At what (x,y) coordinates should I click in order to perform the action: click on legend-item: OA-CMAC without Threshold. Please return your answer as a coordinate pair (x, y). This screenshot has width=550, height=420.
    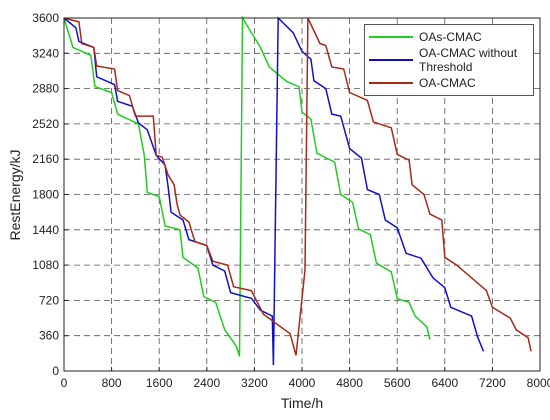
    Looking at the image, I should click on (449, 60).